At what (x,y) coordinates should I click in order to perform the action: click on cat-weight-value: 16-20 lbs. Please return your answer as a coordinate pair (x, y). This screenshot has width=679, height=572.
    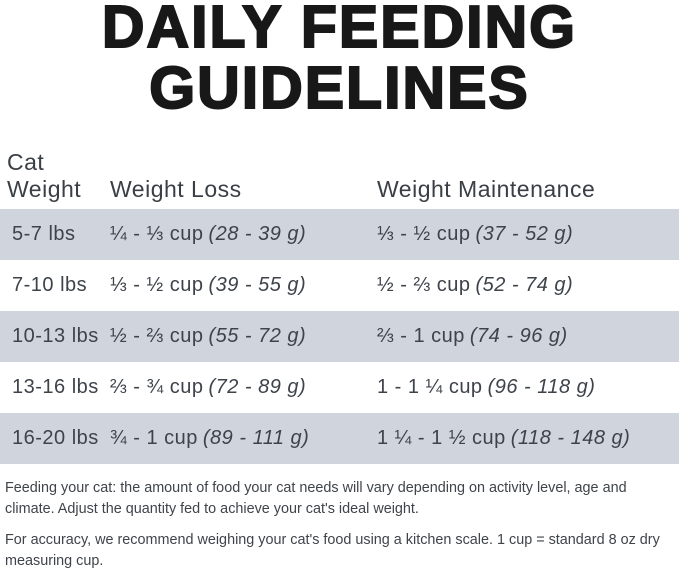
    Looking at the image, I should click on (55, 438).